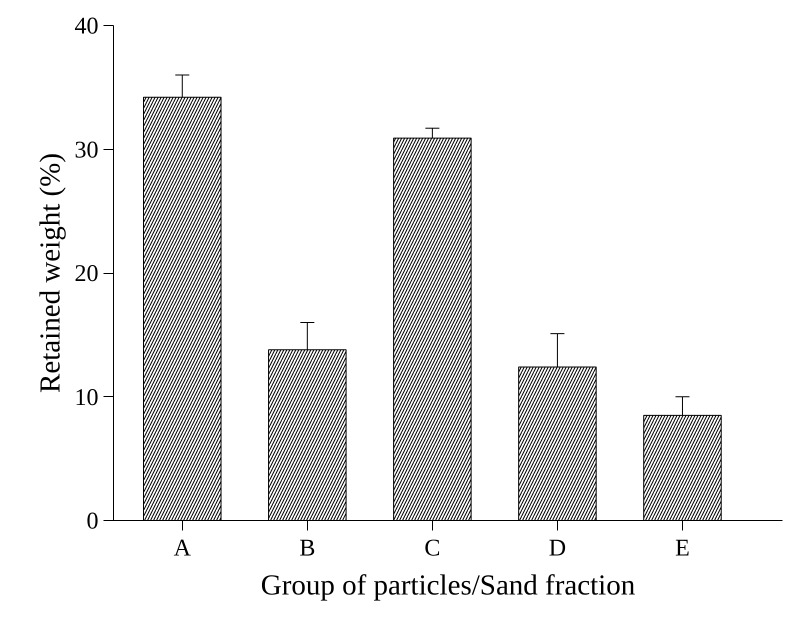 The height and width of the screenshot is (633, 791). I want to click on y-tick-label: 40, so click(86, 27).